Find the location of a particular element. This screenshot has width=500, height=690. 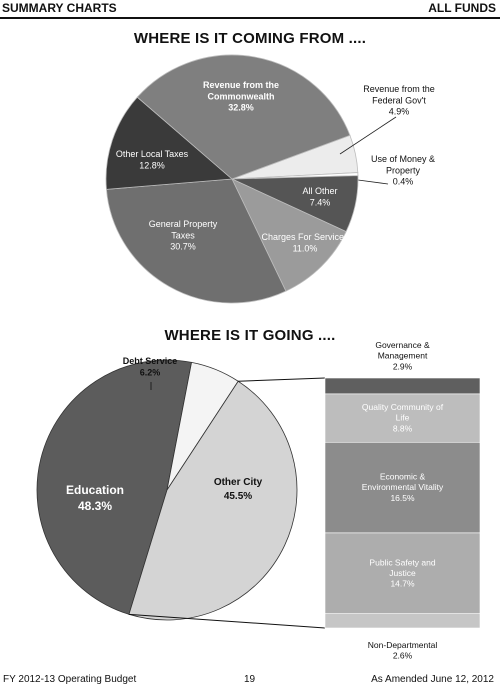

slice-label-debt-service: Debt Service 6.2% is located at coordinates (150, 366).